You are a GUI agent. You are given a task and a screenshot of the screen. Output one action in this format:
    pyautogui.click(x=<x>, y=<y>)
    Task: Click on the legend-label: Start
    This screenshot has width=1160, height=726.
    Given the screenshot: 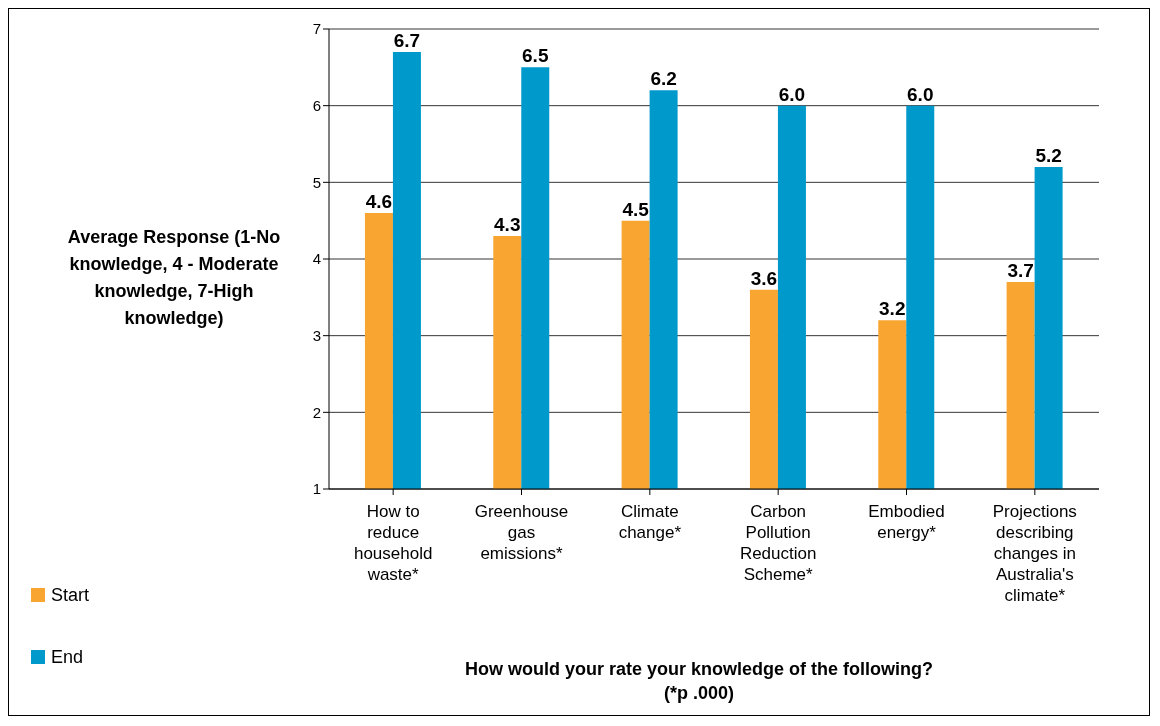 What is the action you would take?
    pyautogui.click(x=70, y=595)
    